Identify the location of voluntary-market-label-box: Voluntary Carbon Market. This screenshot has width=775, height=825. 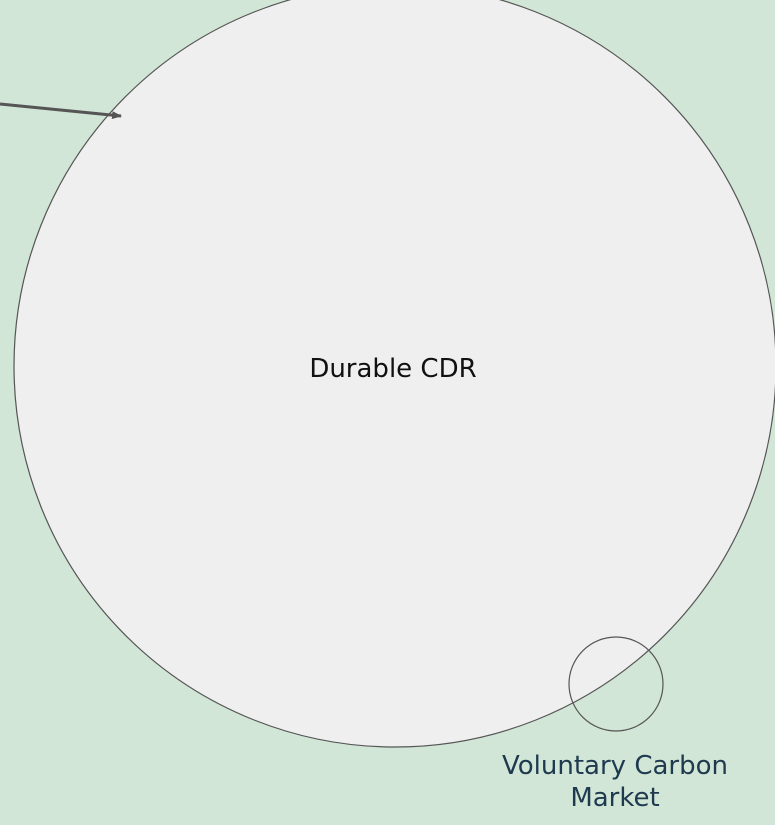
(615, 782).